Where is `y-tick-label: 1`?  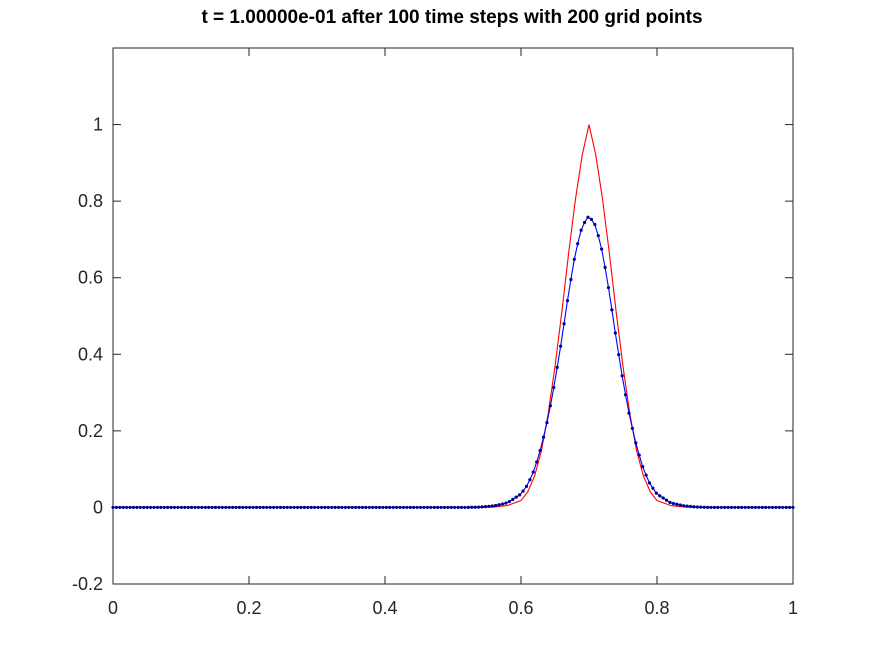
y-tick-label: 1 is located at coordinates (98, 125).